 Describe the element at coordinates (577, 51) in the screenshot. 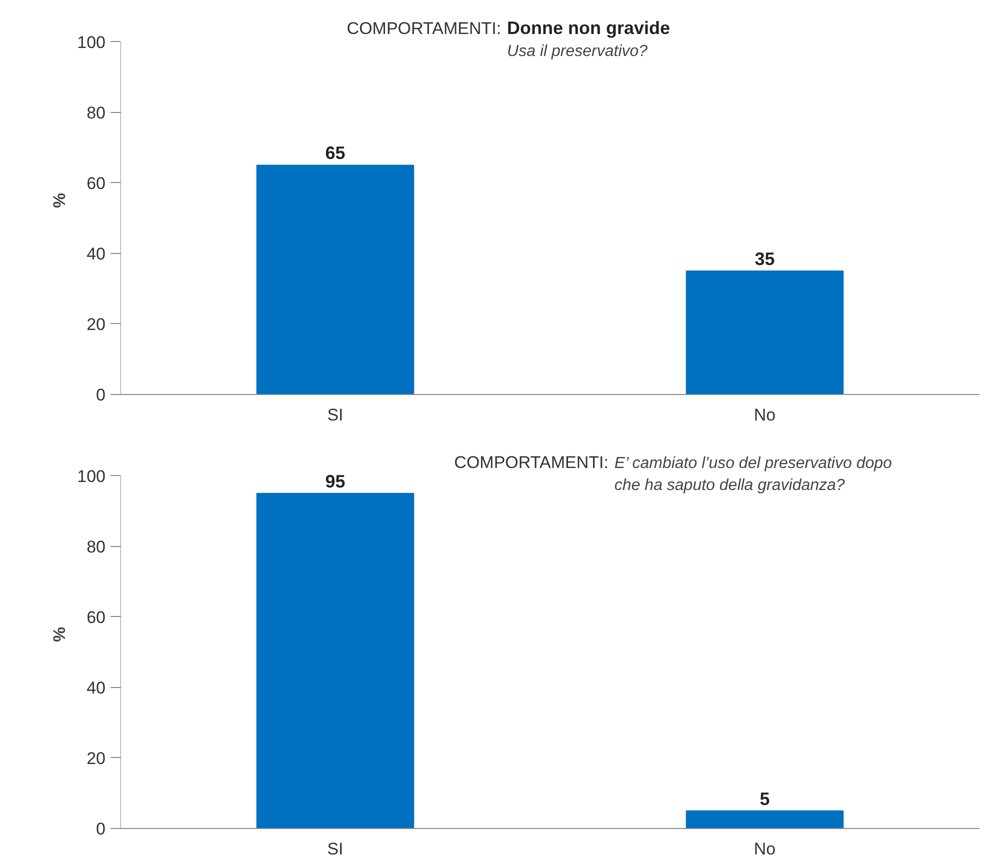

I see `annotation: Usa il preservativo?` at that location.